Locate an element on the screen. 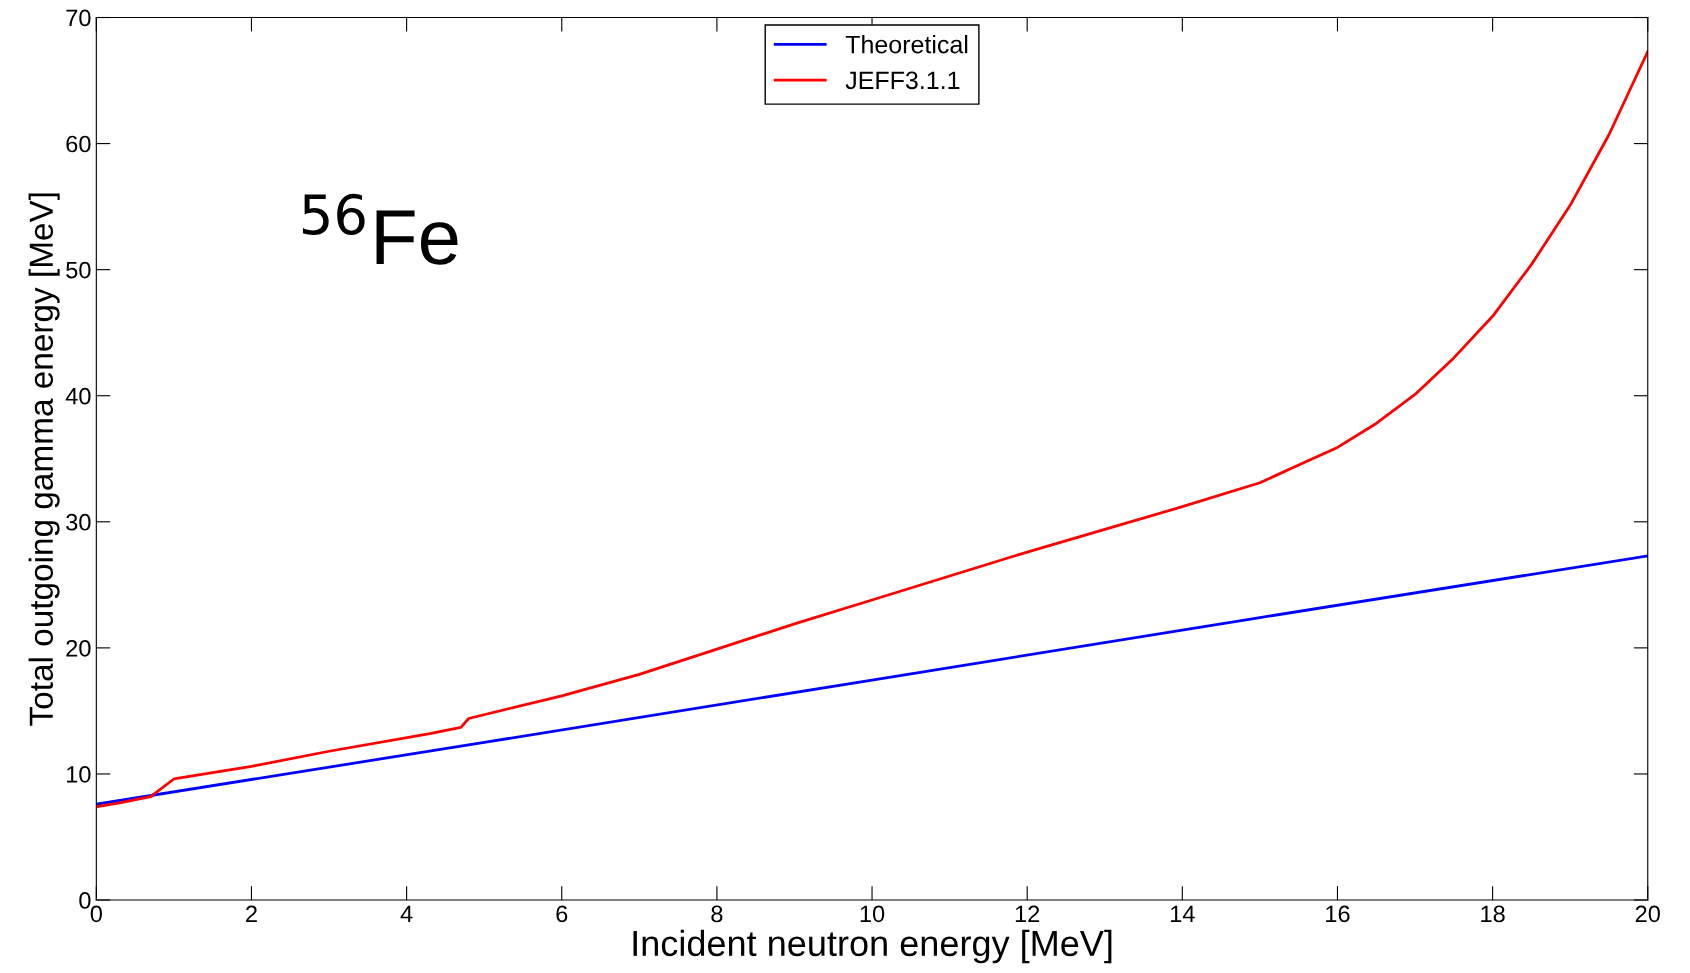 This screenshot has height=973, width=1690. x-axis-title: Incident neutron energy [MeV] is located at coordinates (872, 946).